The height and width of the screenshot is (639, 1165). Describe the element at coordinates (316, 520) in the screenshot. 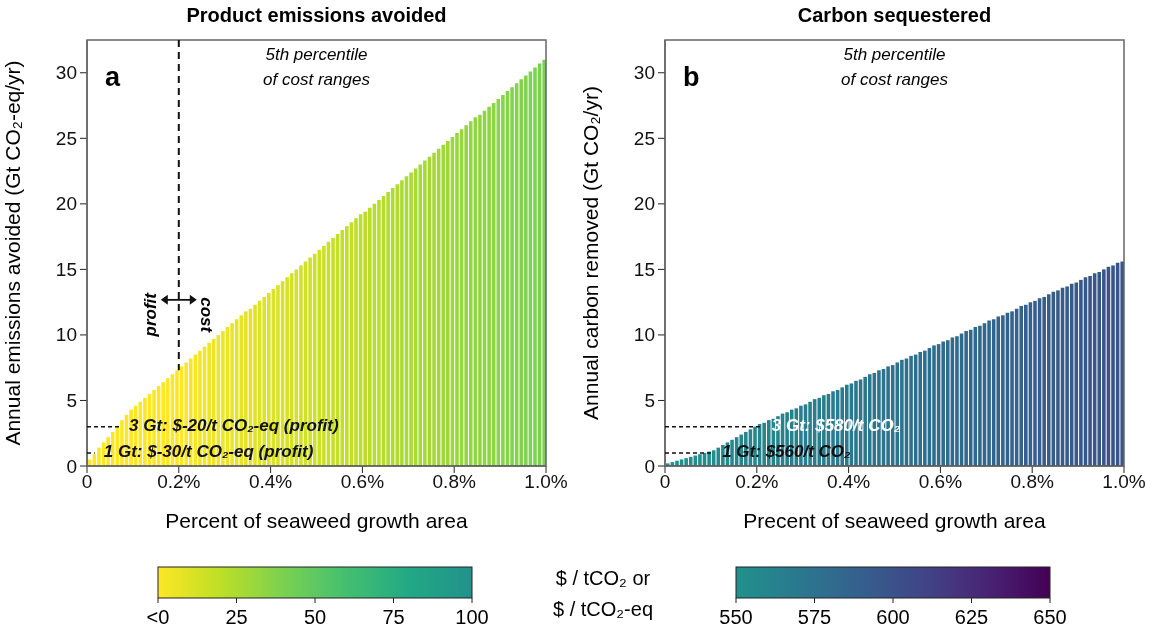

I see `x-axis-title: Percent of seaweed growth area` at that location.